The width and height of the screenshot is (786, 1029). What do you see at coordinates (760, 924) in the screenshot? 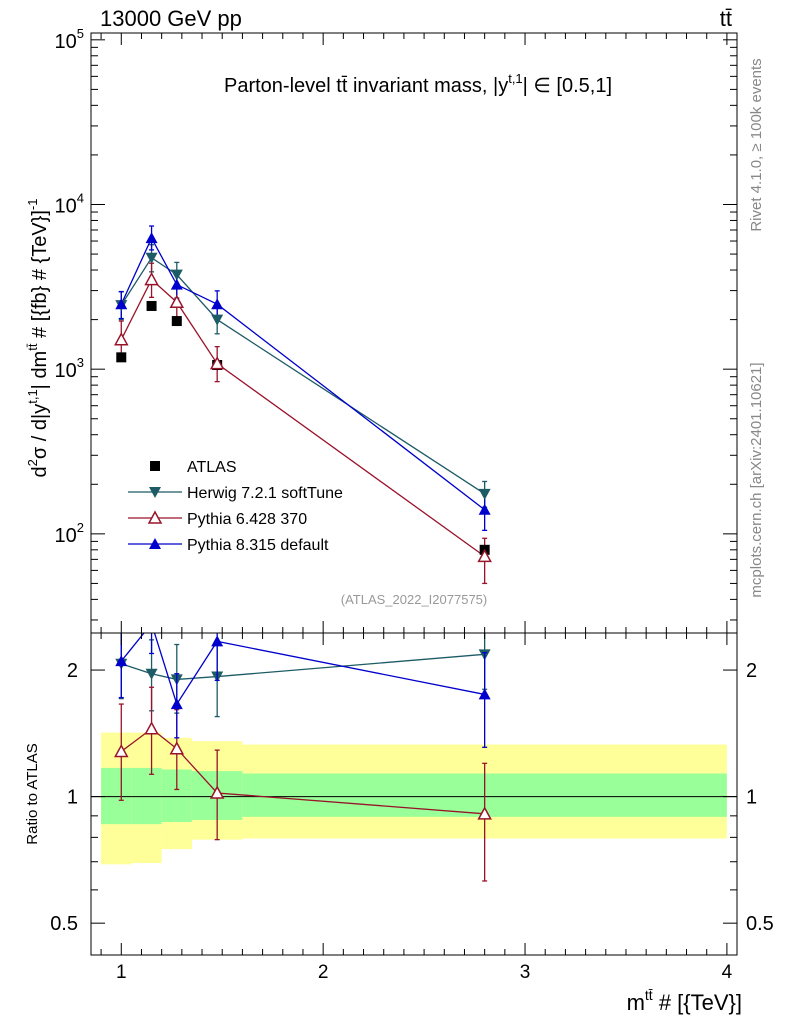
I see `ratio-y-tick-right-0.5: 0.5` at bounding box center [760, 924].